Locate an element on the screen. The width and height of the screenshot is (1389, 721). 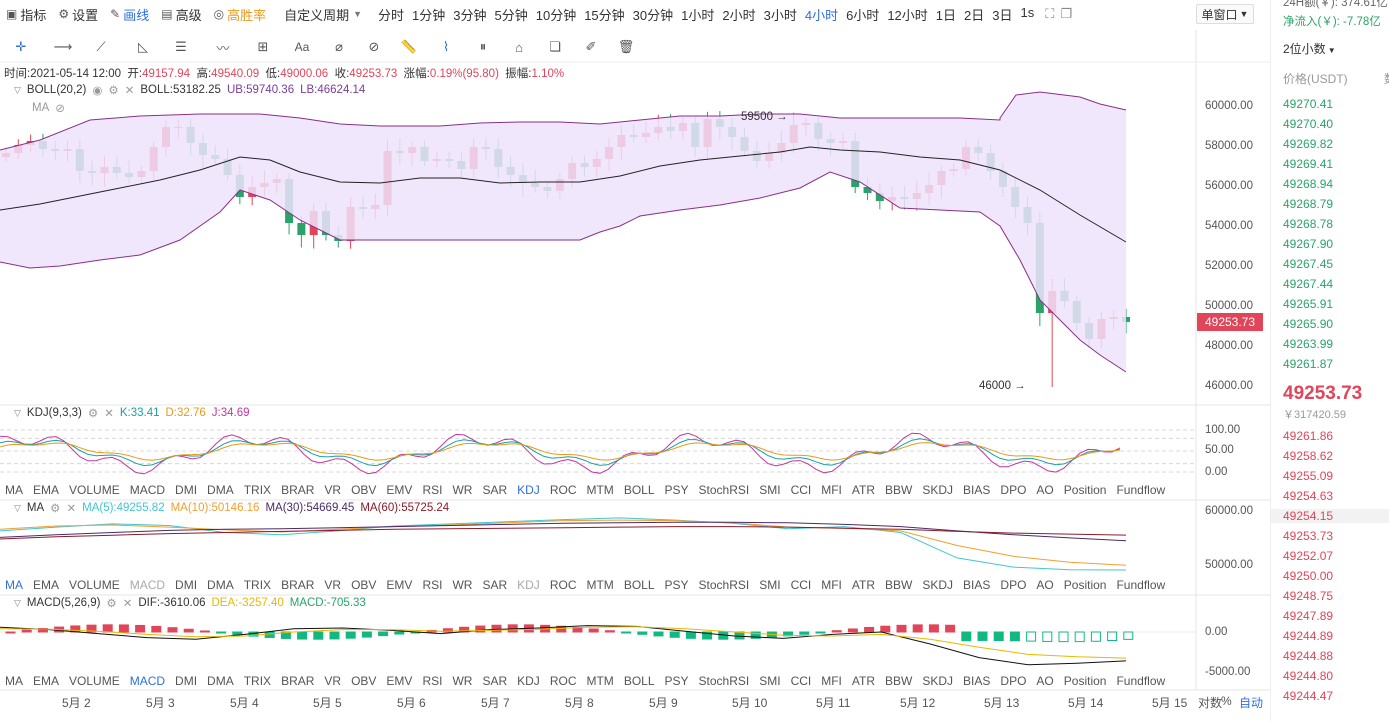
tabs1-tab-ma: MA is located at coordinates (14, 490).